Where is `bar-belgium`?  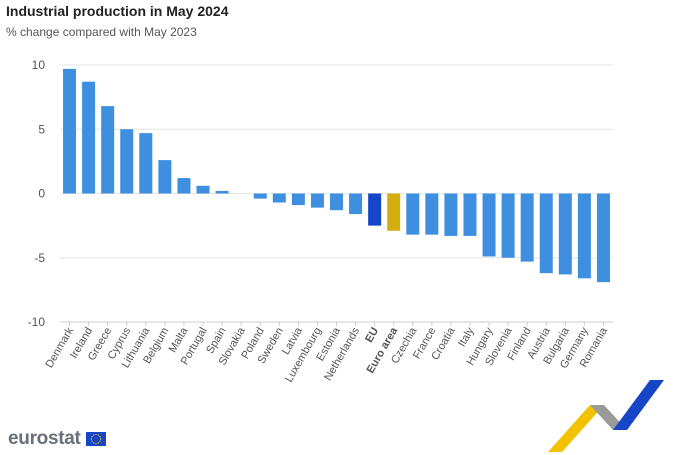
bar-belgium is located at coordinates (165, 177).